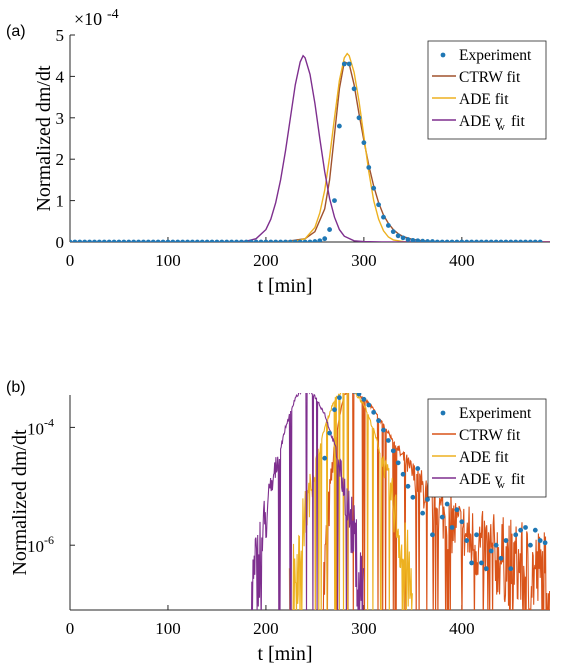 This screenshot has height=670, width=562. Describe the element at coordinates (60, 159) in the screenshot. I see `y-tick-label: 2` at that location.